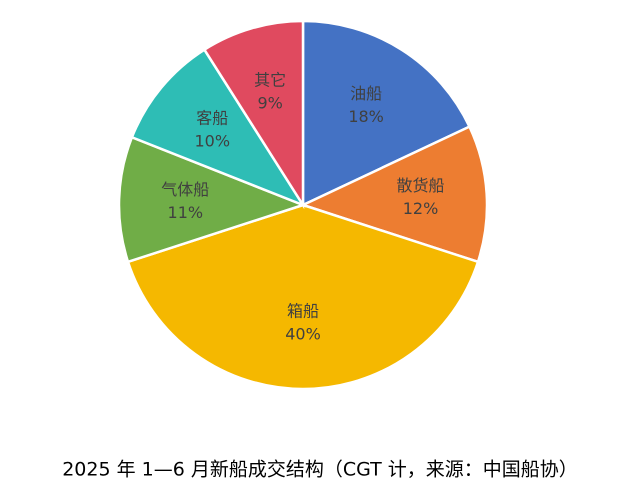 The image size is (640, 495). What do you see at coordinates (212, 117) in the screenshot?
I see `slice-label: 客船` at bounding box center [212, 117].